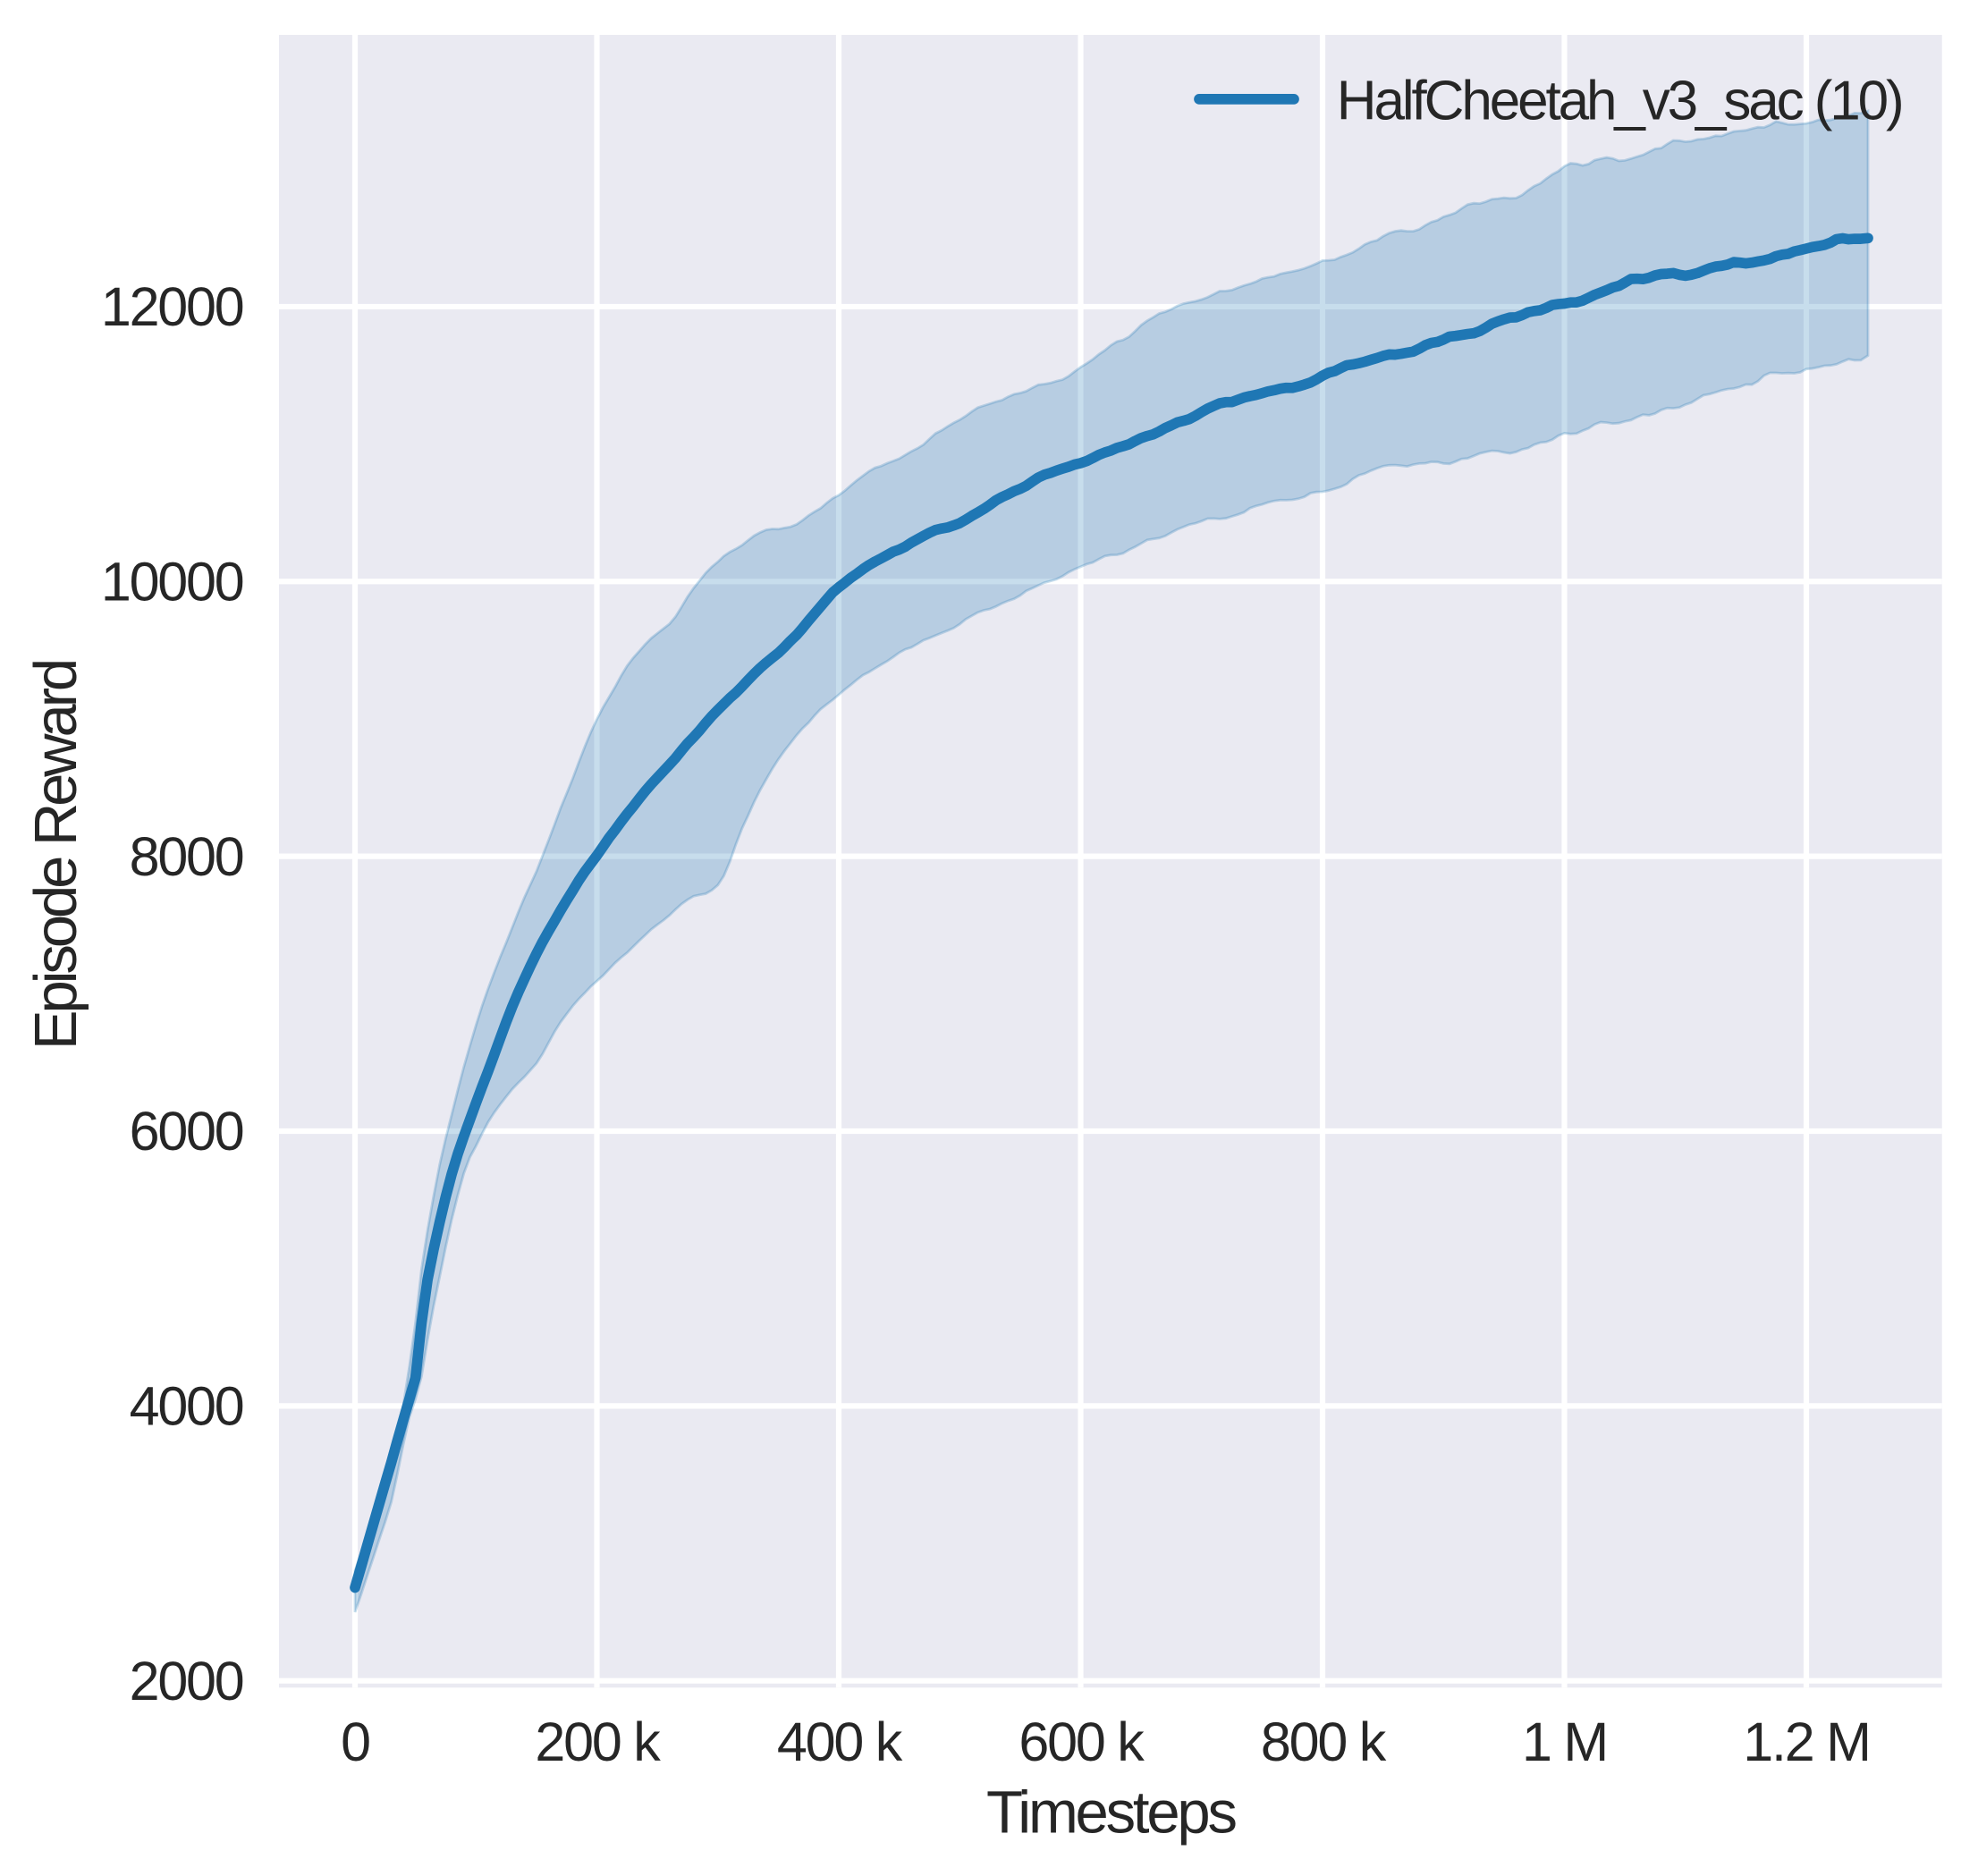  I want to click on svg-text: 8000, so click(186, 857).